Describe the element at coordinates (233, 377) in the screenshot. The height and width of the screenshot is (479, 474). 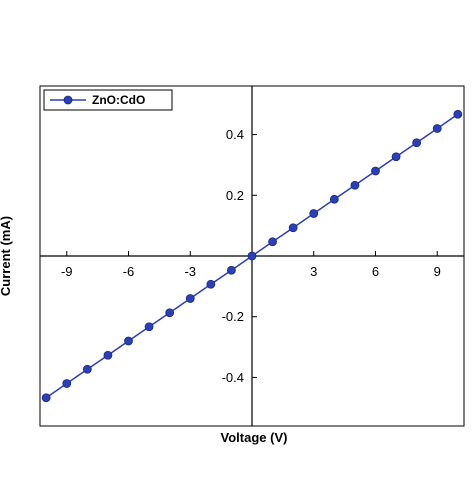
I see `y-tick-label: -0.4` at that location.